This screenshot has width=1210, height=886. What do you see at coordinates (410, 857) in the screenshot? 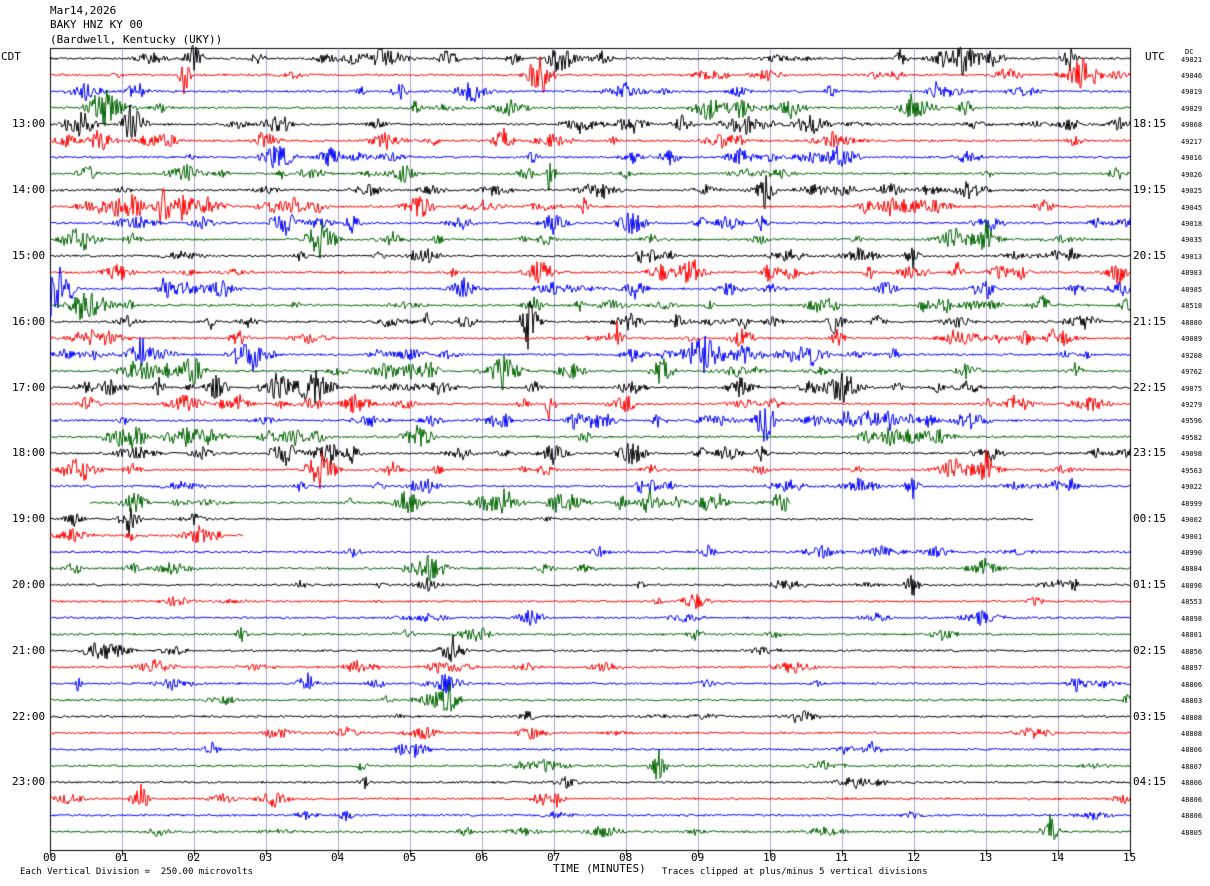
I see `x-tick-label: 05` at bounding box center [410, 857].